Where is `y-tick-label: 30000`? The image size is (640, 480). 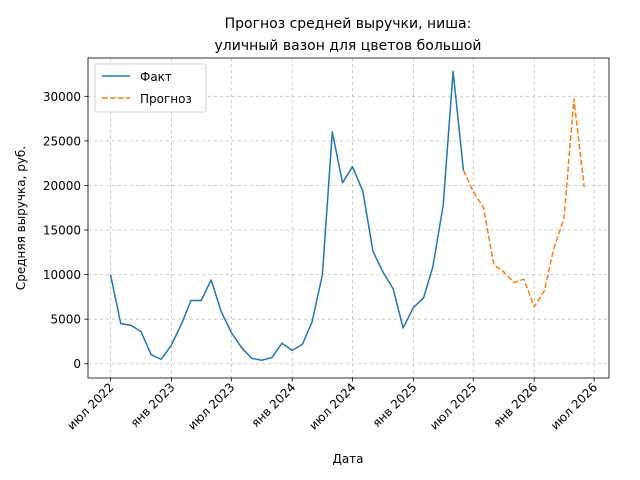 y-tick-label: 30000 is located at coordinates (62, 97).